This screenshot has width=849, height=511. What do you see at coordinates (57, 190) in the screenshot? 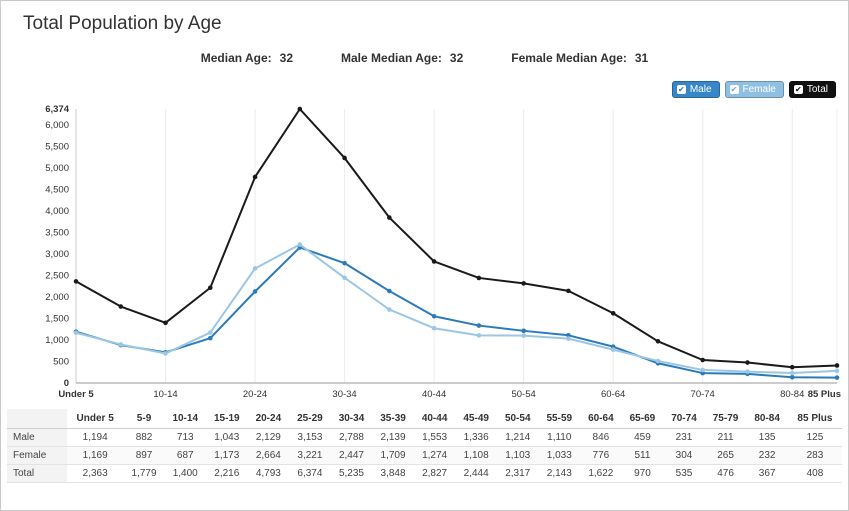
I see `y-axis-label: 4,500` at bounding box center [57, 190].